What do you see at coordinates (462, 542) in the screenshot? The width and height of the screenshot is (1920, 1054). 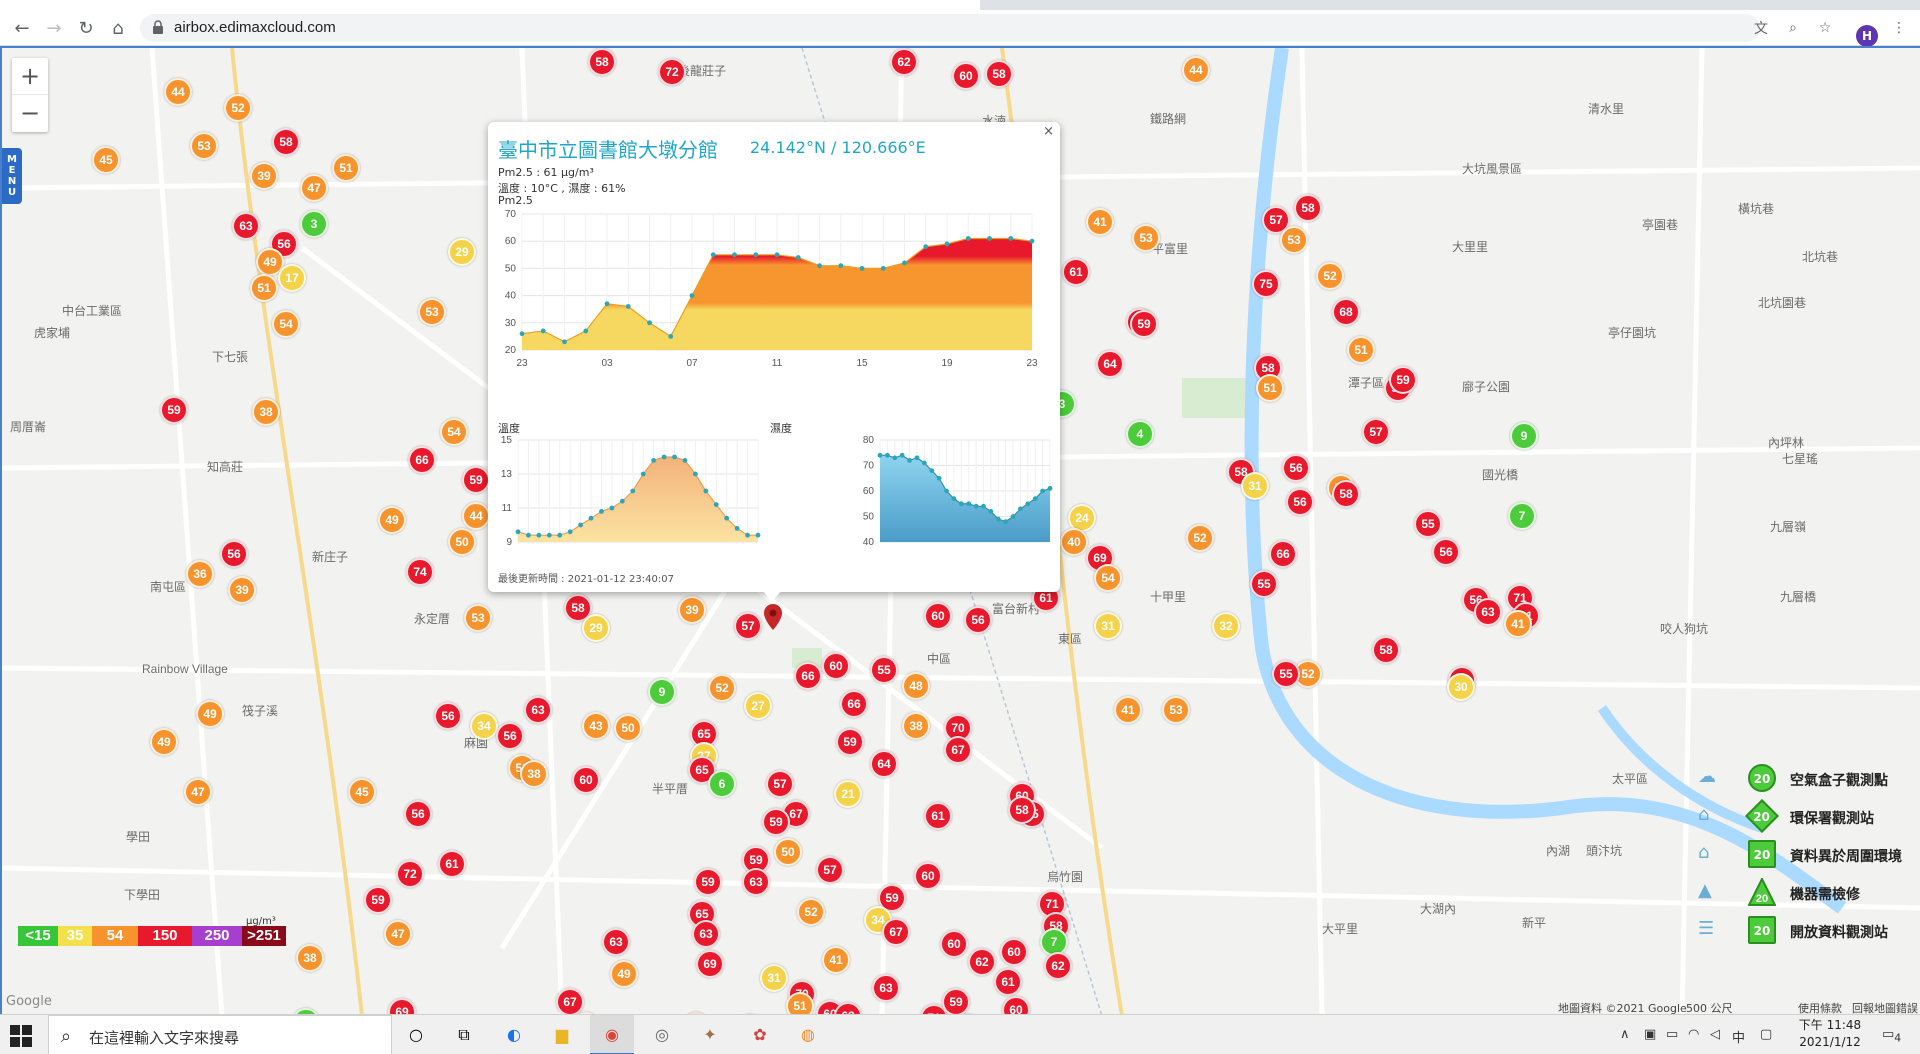 I see `station-marker: 50` at bounding box center [462, 542].